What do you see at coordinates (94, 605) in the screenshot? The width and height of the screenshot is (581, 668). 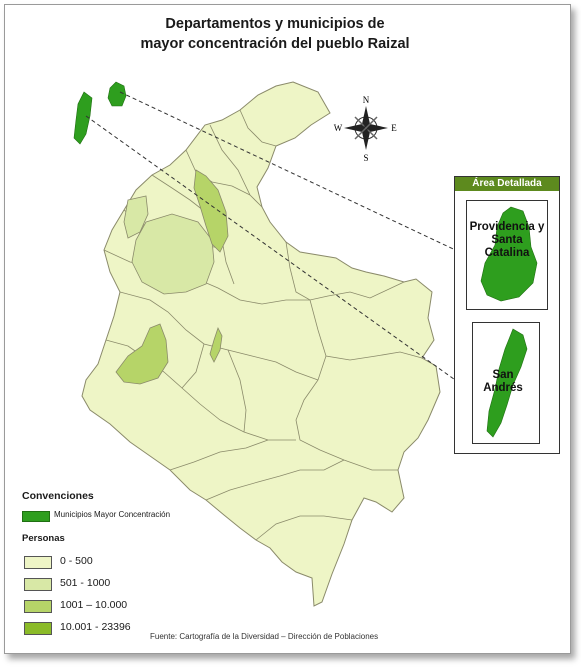 I see `legend-label-class-3: 1001 – 10.000` at bounding box center [94, 605].